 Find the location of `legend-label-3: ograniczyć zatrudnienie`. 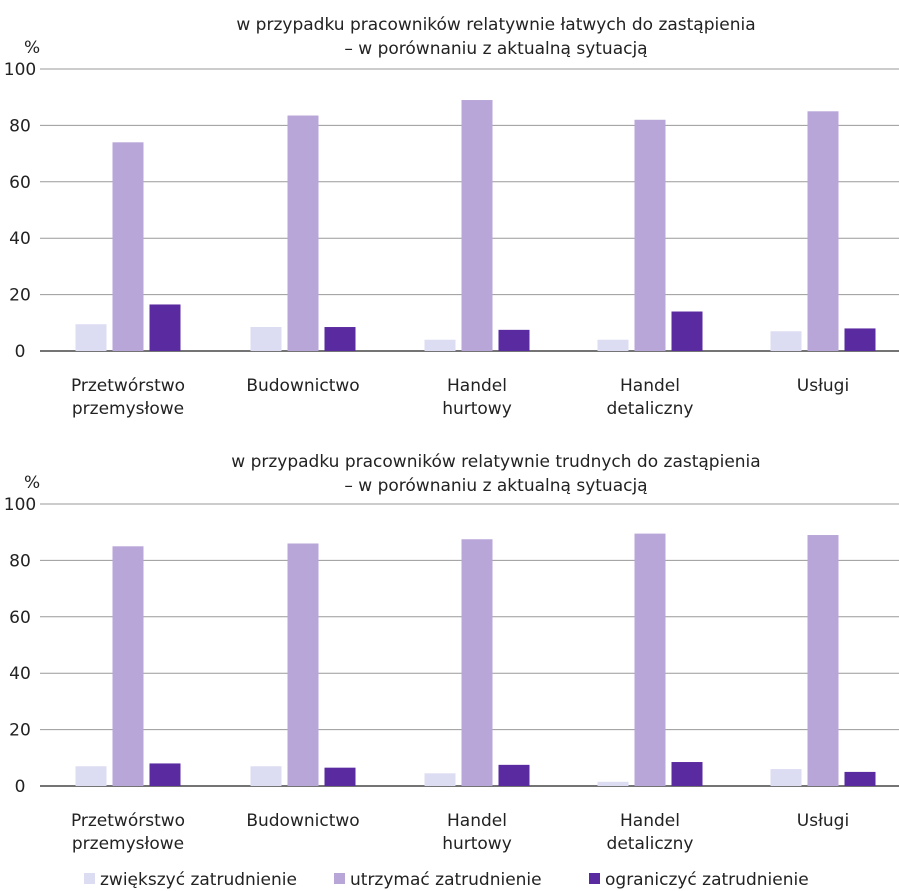

legend-label-3: ograniczyć zatrudnienie is located at coordinates (707, 880).